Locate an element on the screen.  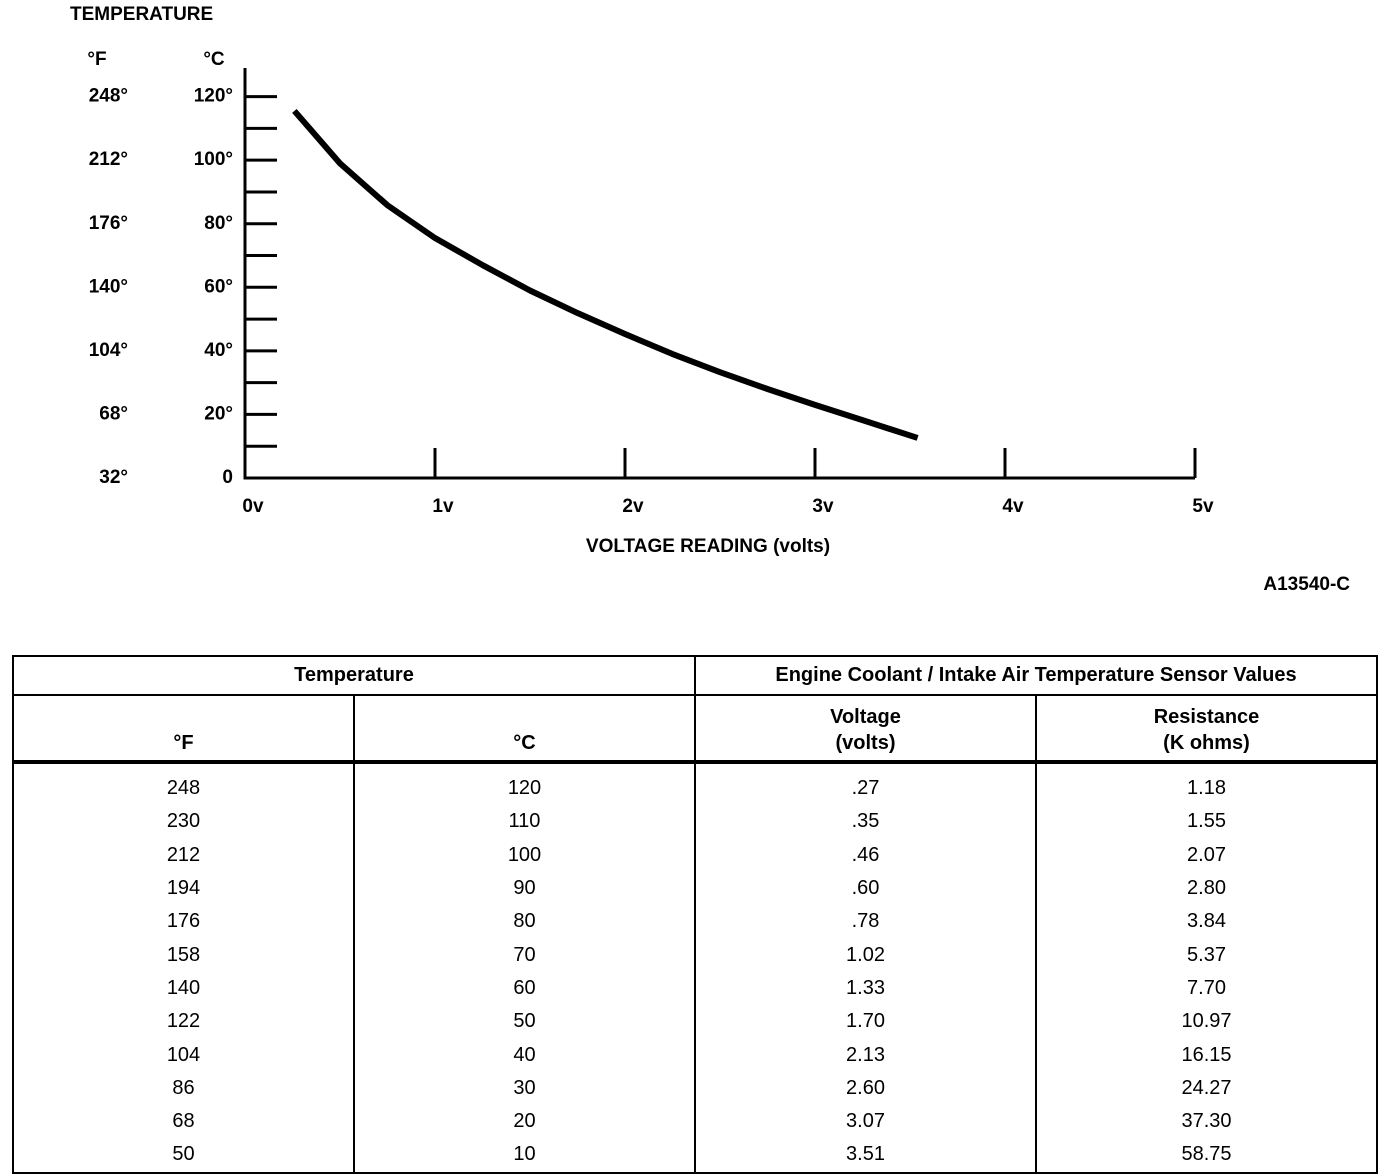
table-cell: 3.84 is located at coordinates (1206, 922).